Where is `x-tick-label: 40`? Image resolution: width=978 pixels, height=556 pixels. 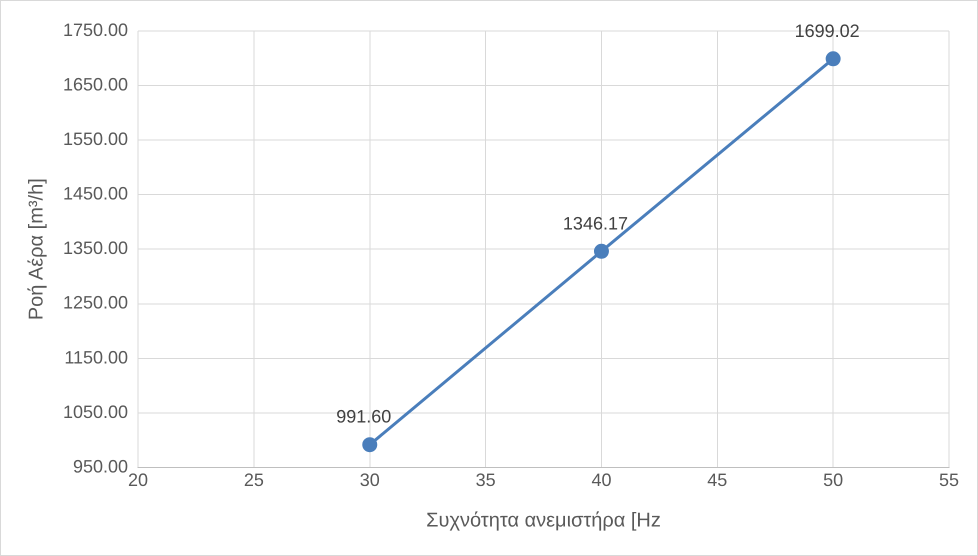 x-tick-label: 40 is located at coordinates (601, 480).